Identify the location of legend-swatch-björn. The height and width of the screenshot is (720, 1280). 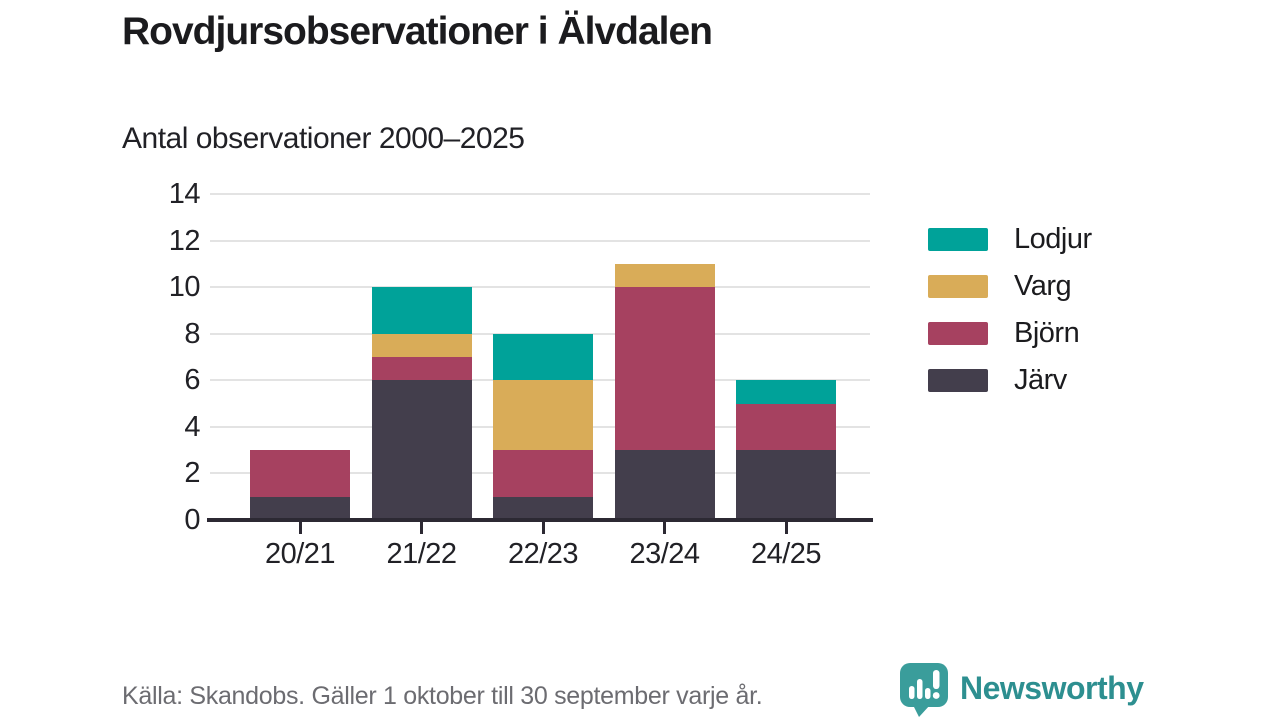
(958, 333).